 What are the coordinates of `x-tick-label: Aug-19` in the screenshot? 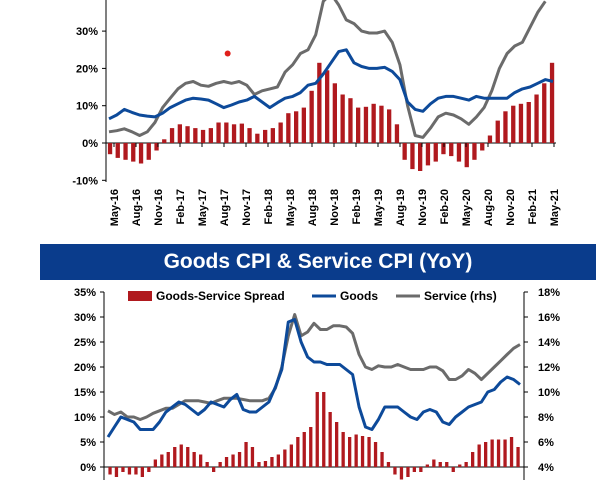 It's located at (401, 207).